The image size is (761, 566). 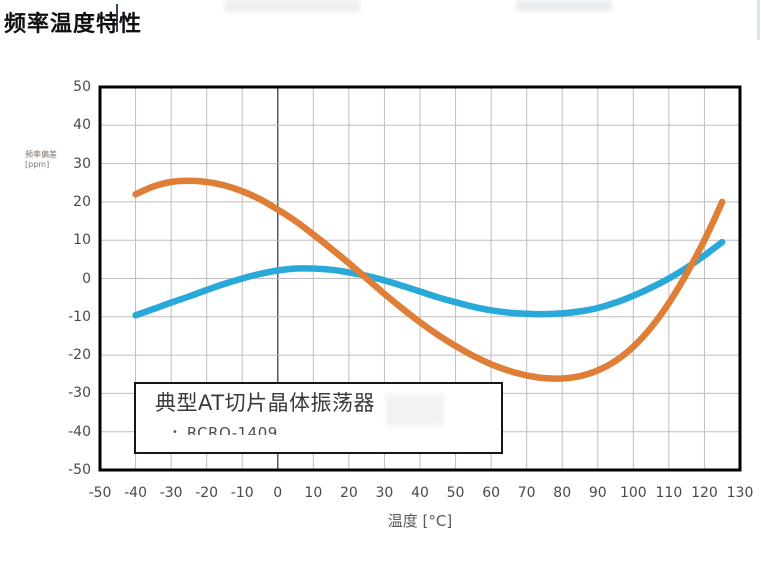 I want to click on x-tick-label: 120, so click(x=704, y=493).